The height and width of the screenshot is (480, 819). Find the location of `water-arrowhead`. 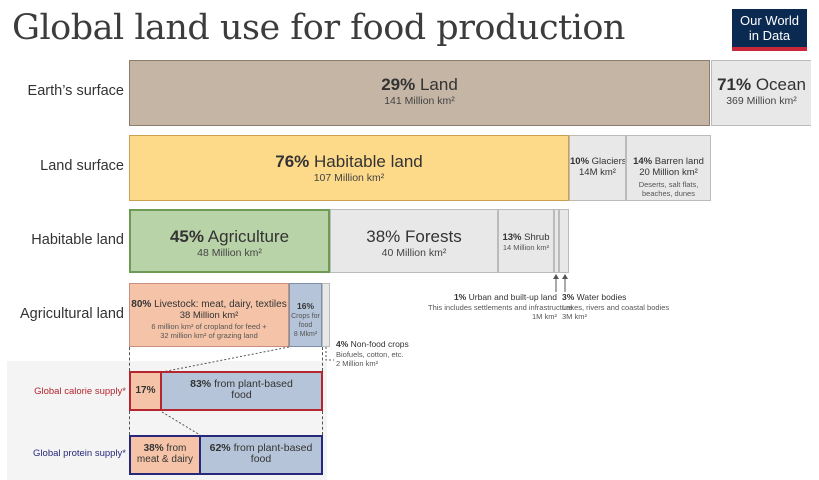

water-arrowhead is located at coordinates (565, 276).